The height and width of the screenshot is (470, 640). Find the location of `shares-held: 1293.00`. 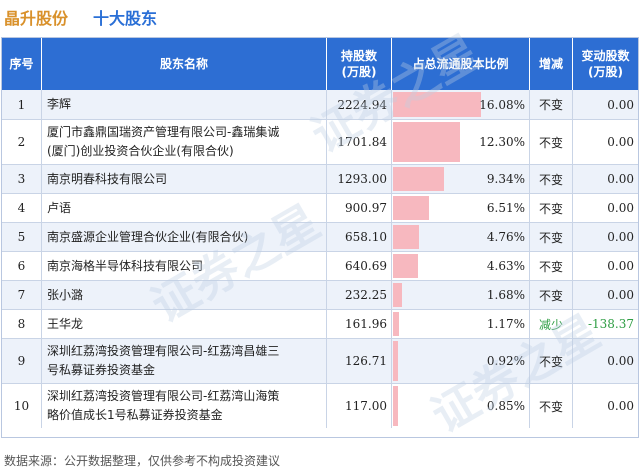

shares-held: 1293.00 is located at coordinates (359, 179).